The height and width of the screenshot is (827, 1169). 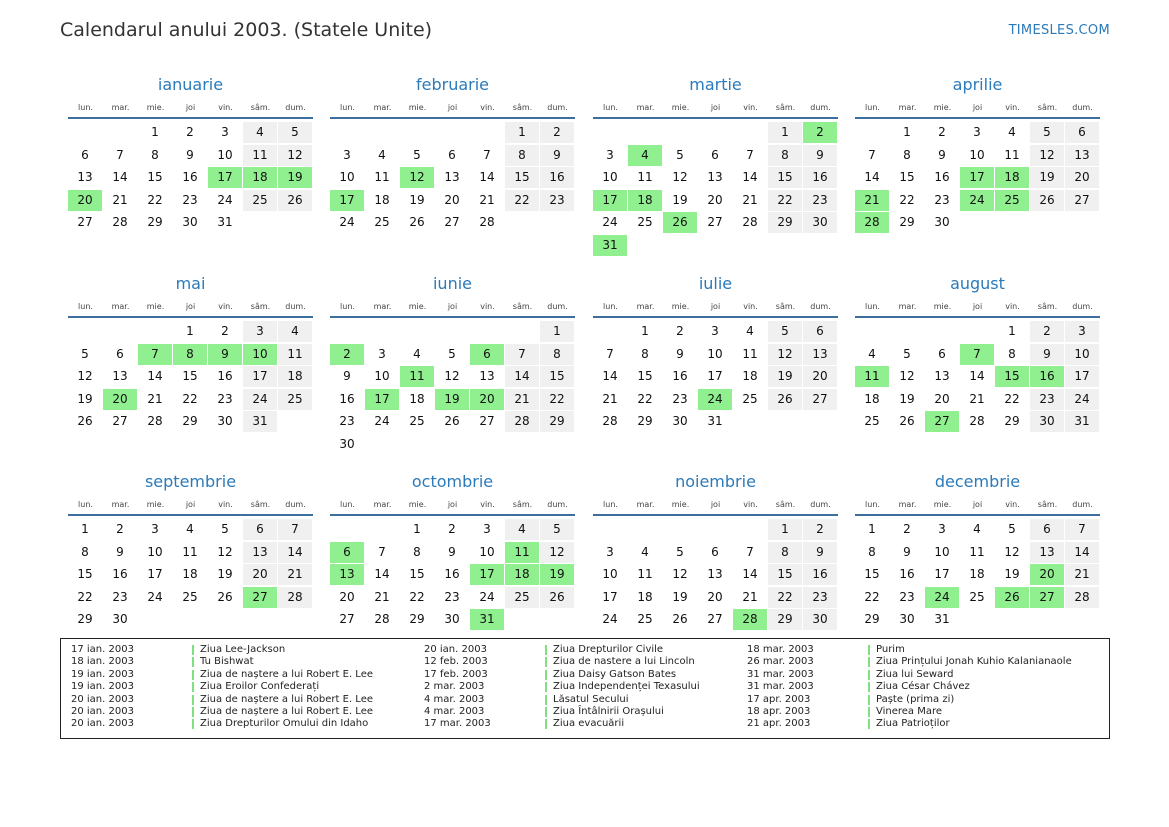 What do you see at coordinates (1059, 30) in the screenshot?
I see `site-link: TIMESLES.COM` at bounding box center [1059, 30].